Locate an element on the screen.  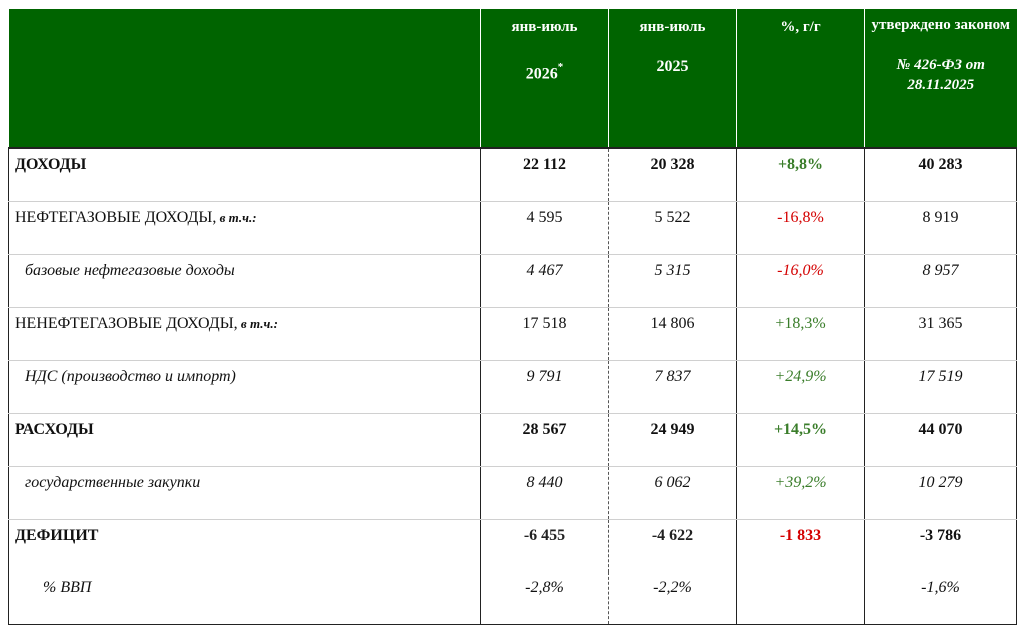
cell-law: 17 519 is located at coordinates (940, 387).